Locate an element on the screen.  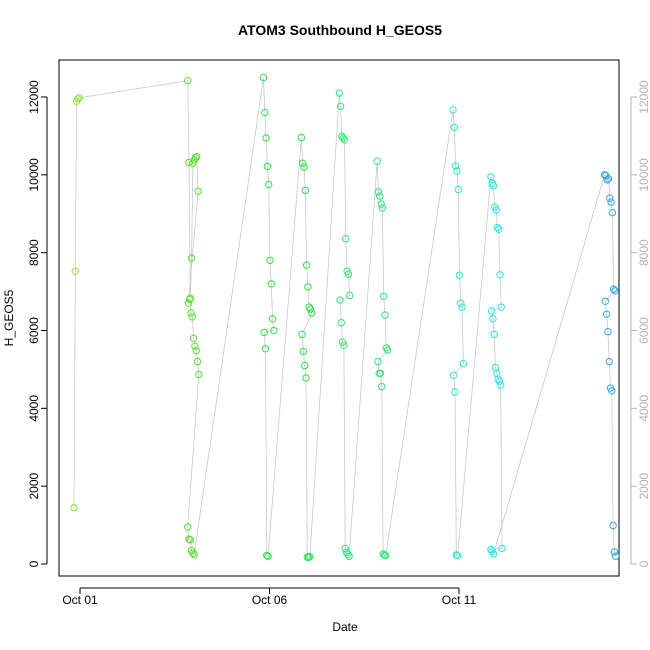
left-tick-label: 12000 is located at coordinates (34, 97).